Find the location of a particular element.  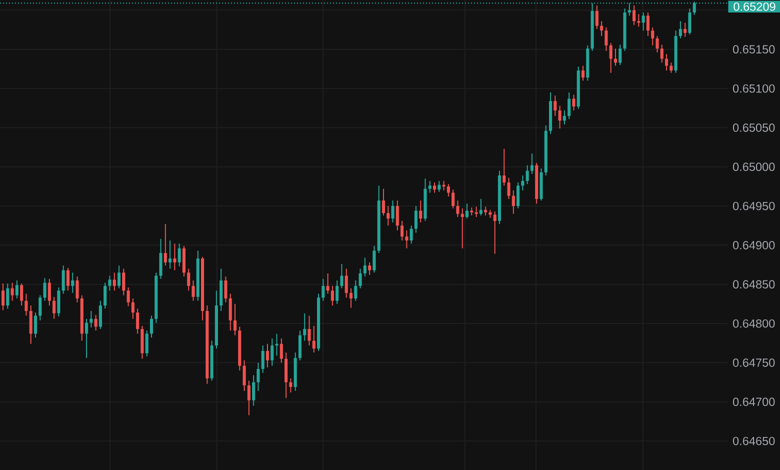

y-tick-label: 0.64800 is located at coordinates (753, 323).